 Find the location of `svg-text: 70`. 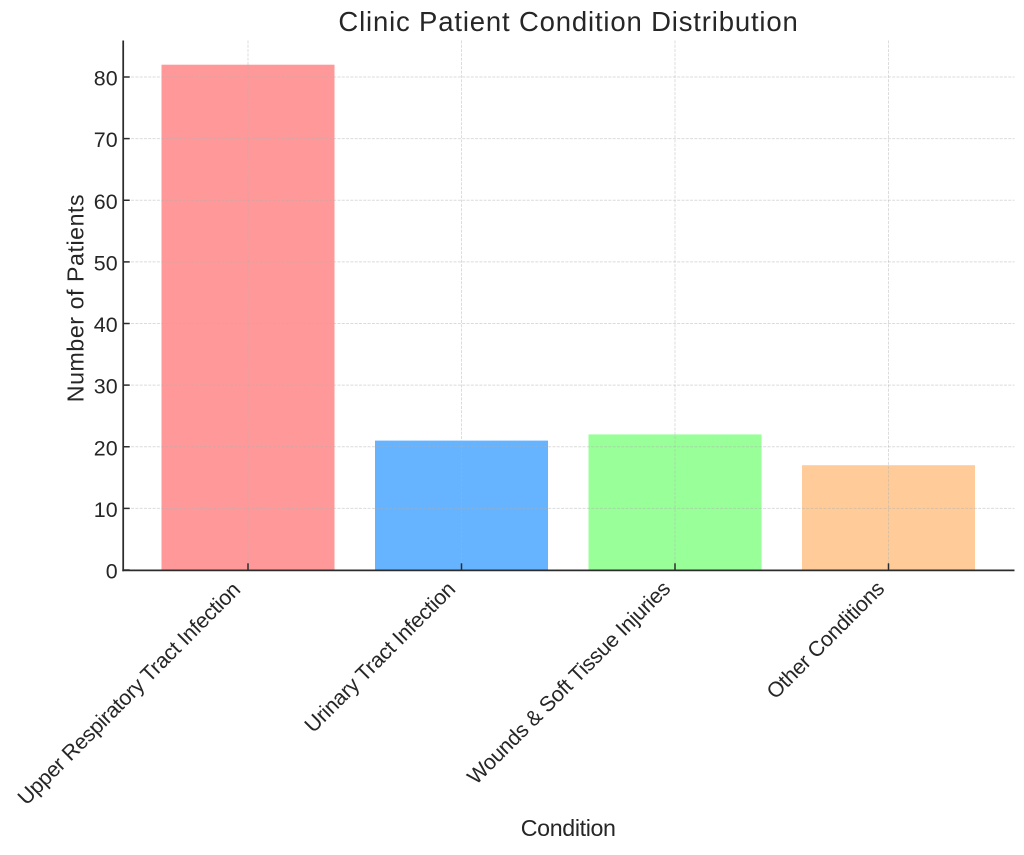

svg-text: 70 is located at coordinates (106, 140).